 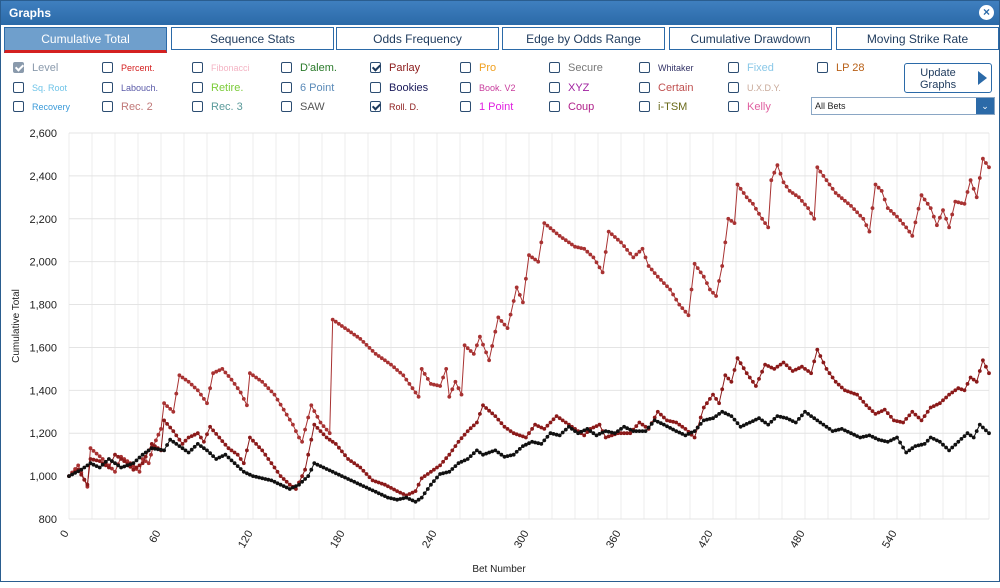 I want to click on tab-cumulative-total: Cumulative Total, so click(x=85, y=40).